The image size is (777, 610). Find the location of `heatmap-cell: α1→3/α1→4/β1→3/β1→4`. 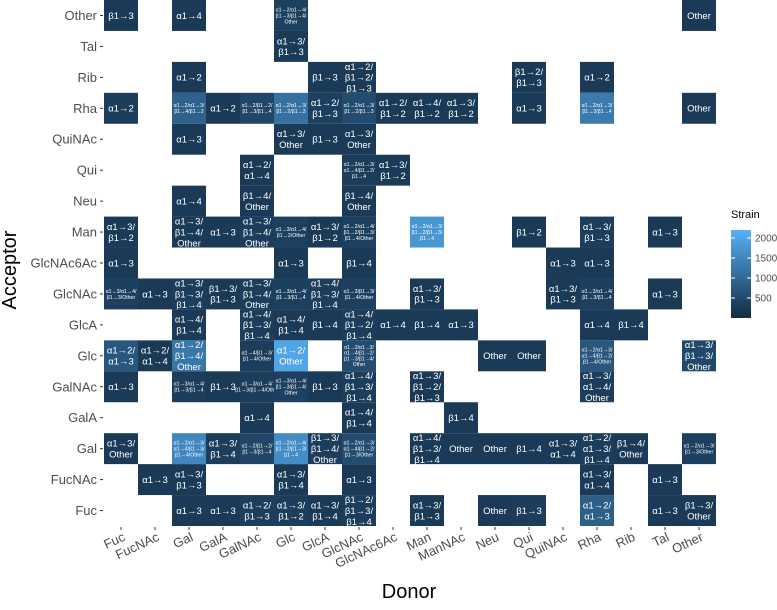

heatmap-cell: α1→3/α1→4/β1→3/β1→4 is located at coordinates (597, 294).